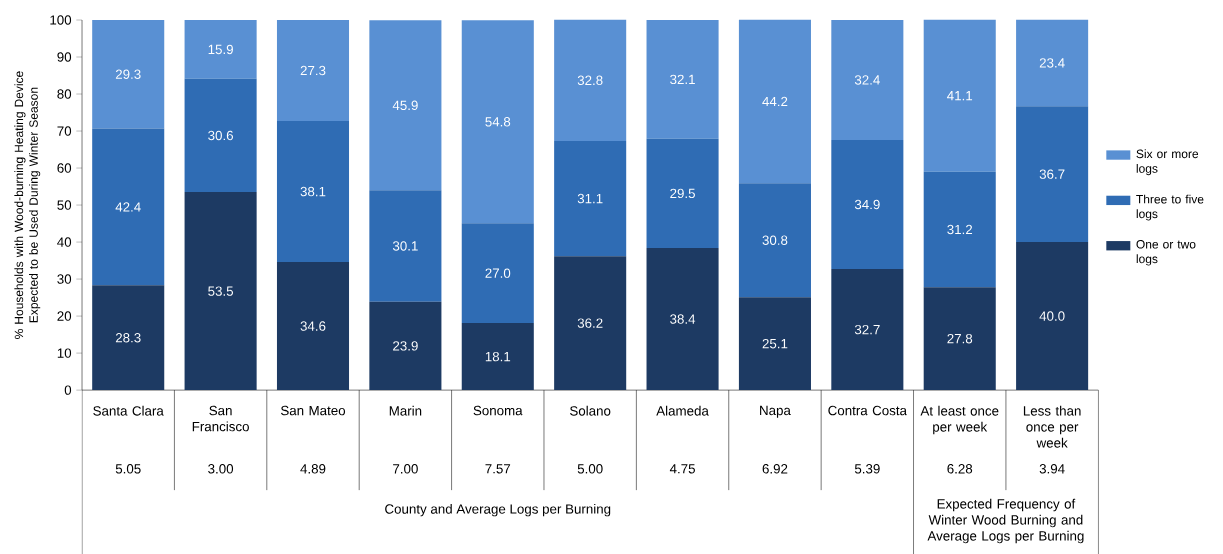 The image size is (1223, 554). What do you see at coordinates (590, 469) in the screenshot?
I see `text: 5.00` at bounding box center [590, 469].